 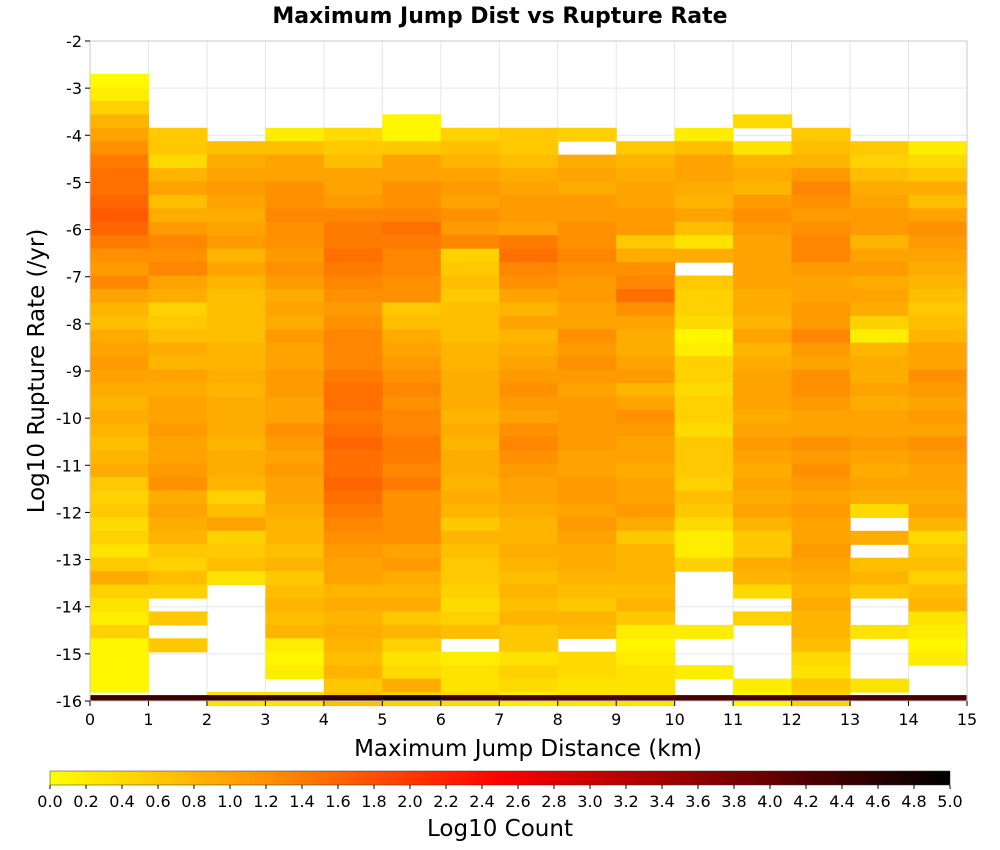 I want to click on colorbar-tick-label: 3.2, so click(x=625, y=801).